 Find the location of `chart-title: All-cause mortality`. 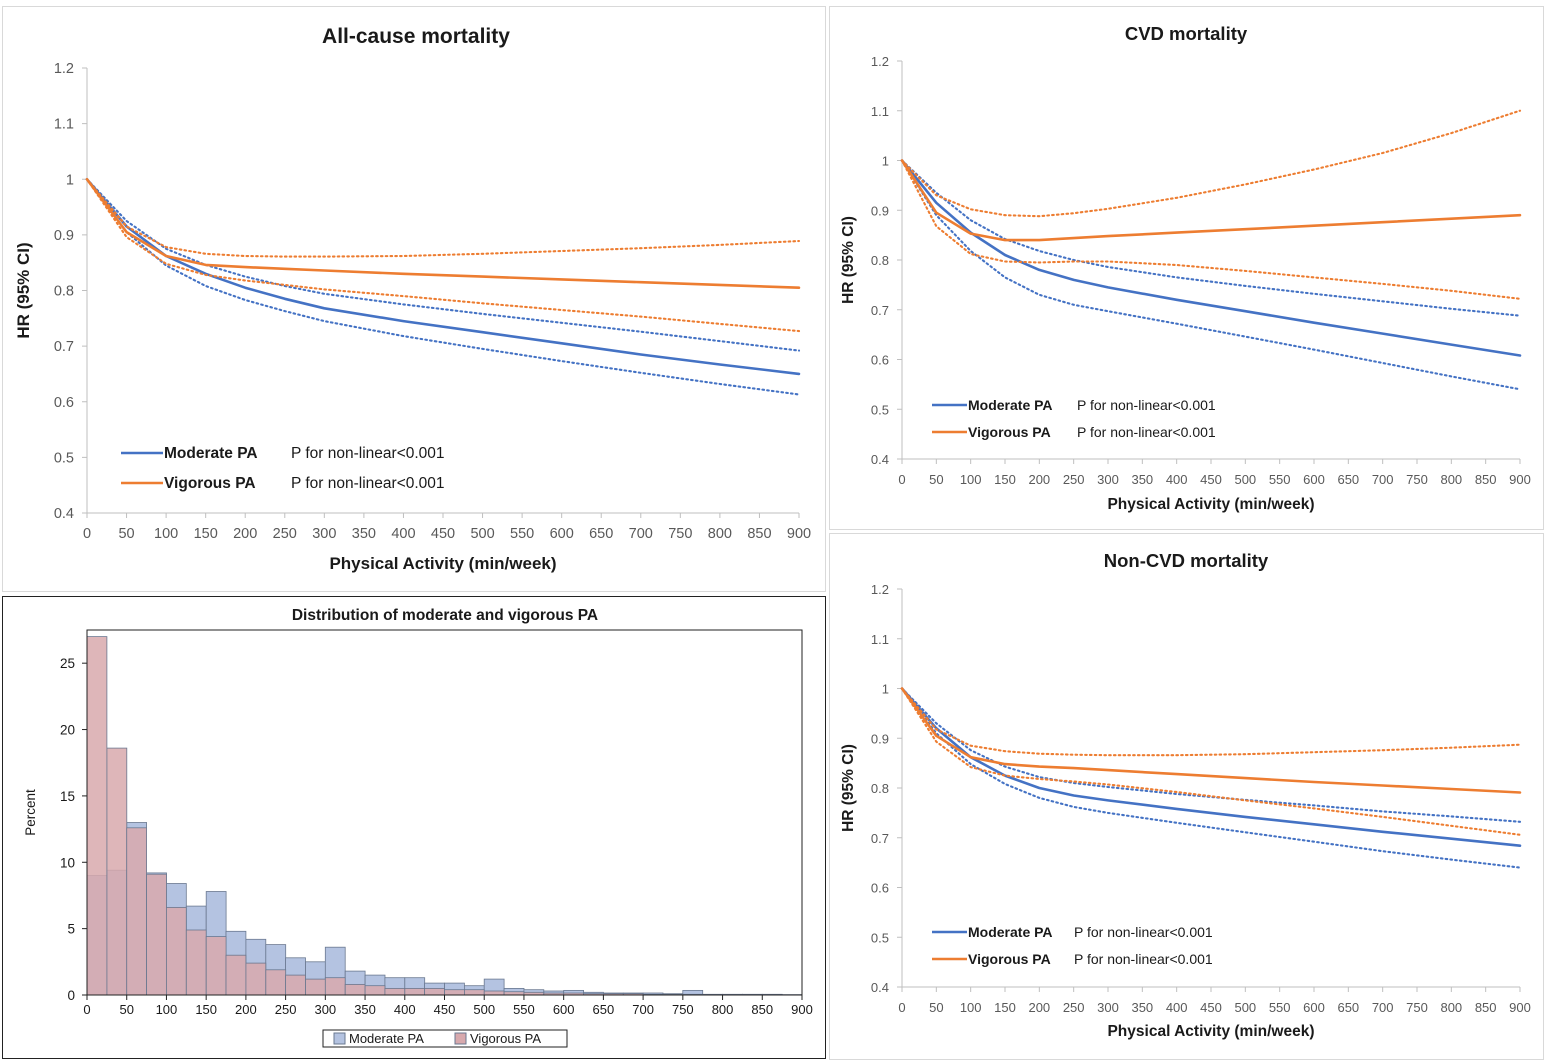

chart-title: All-cause mortality is located at coordinates (416, 36).